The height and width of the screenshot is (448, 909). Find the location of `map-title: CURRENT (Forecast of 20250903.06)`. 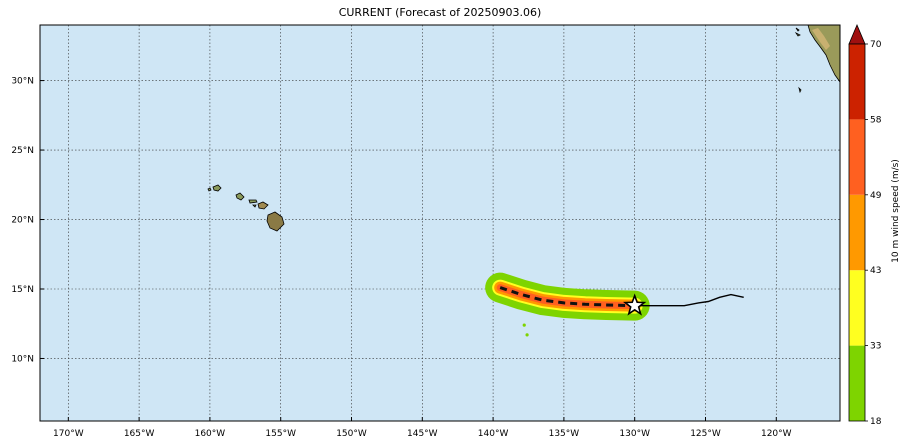

map-title: CURRENT (Forecast of 20250903.06) is located at coordinates (440, 12).